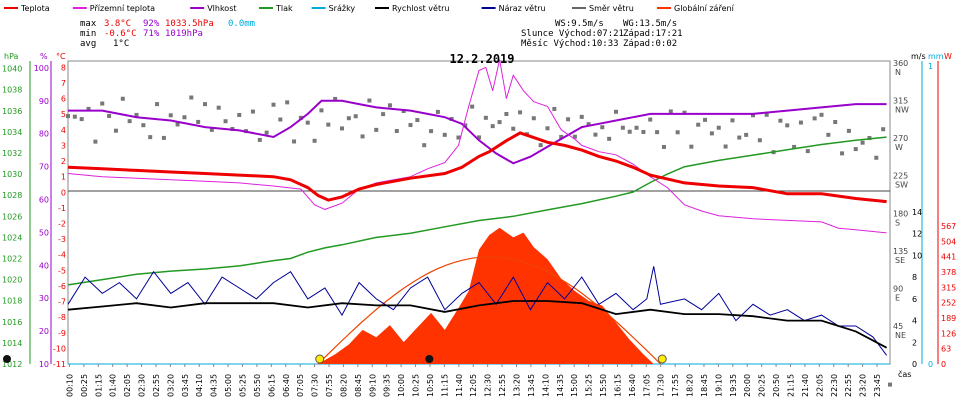  Describe the element at coordinates (63, 145) in the screenshot. I see `temp-tick-5: 3` at that location.